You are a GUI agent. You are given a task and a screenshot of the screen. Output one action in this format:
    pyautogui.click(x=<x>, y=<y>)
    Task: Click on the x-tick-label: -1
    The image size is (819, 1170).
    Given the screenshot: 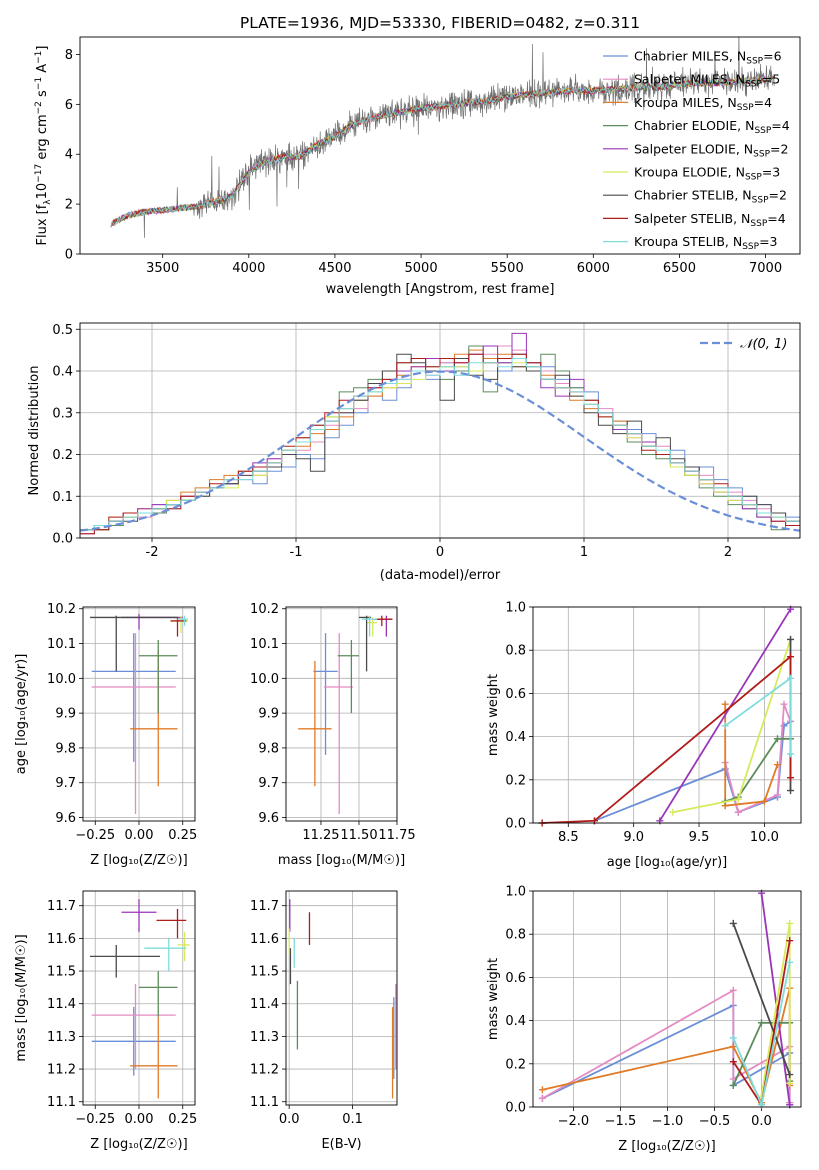 What is the action you would take?
    pyautogui.click(x=296, y=552)
    